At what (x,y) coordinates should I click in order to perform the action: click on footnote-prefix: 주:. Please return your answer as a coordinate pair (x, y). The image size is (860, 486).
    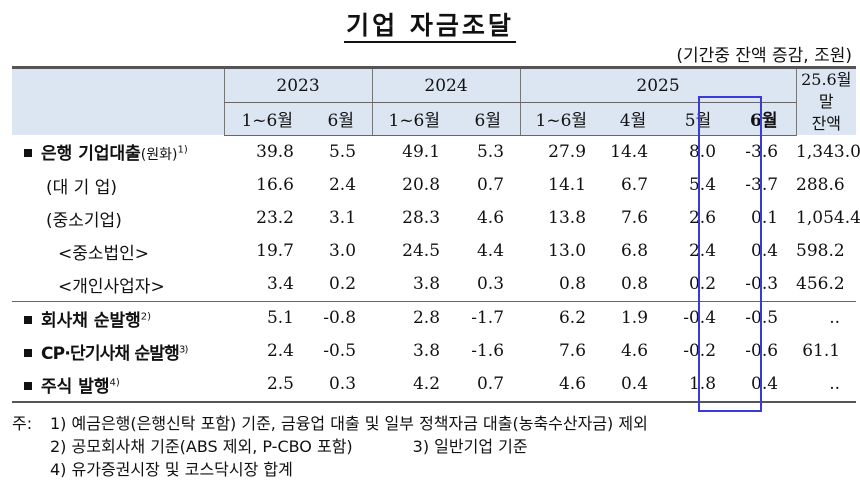
    Looking at the image, I should click on (22, 423).